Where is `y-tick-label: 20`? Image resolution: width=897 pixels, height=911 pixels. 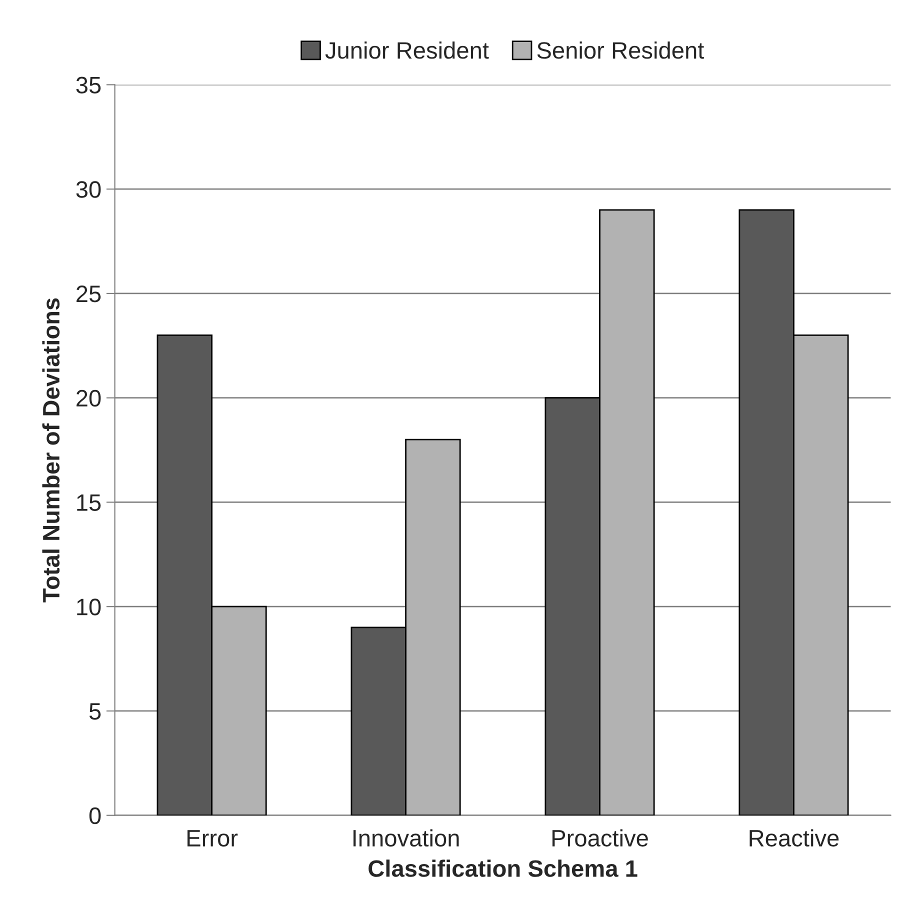
y-tick-label: 20 is located at coordinates (88, 398).